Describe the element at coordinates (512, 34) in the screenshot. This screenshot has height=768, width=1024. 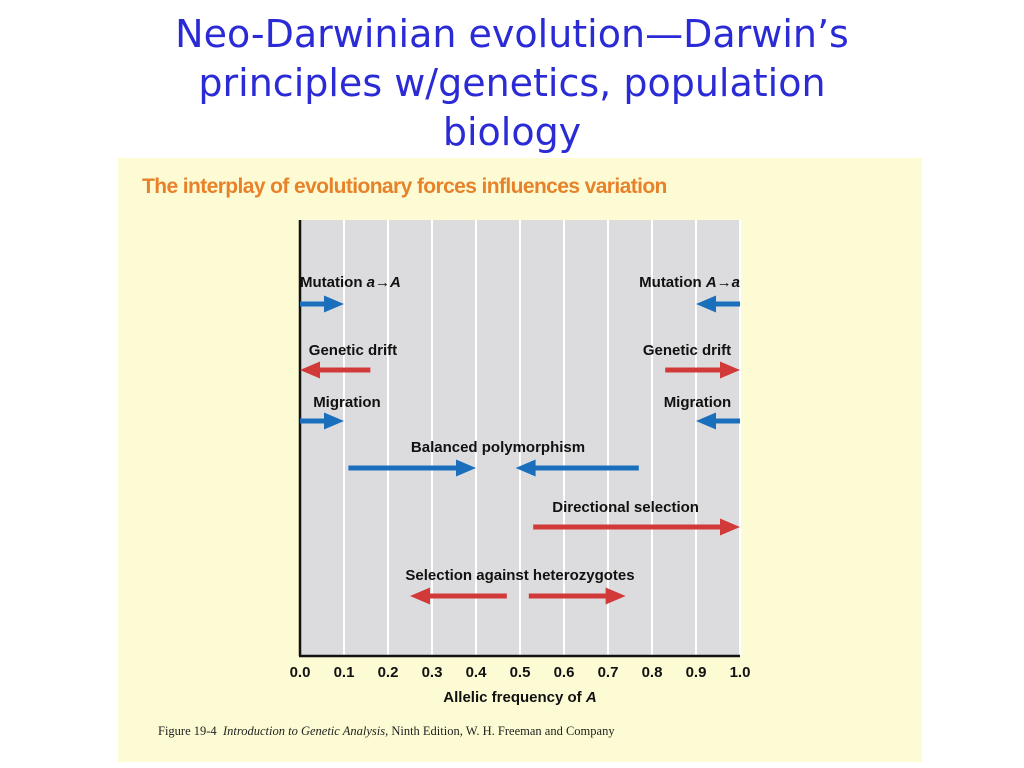
I see `slide-title-line-1: Neo-Darwinian evolution—Darwin’s` at that location.